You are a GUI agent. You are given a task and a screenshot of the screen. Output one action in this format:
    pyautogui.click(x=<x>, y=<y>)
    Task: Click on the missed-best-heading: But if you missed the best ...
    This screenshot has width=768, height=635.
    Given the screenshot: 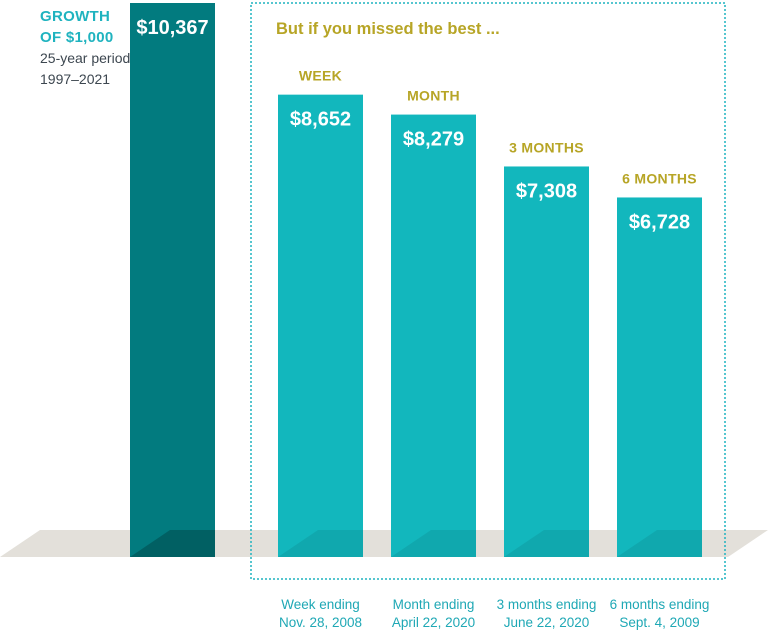 What is the action you would take?
    pyautogui.click(x=388, y=29)
    